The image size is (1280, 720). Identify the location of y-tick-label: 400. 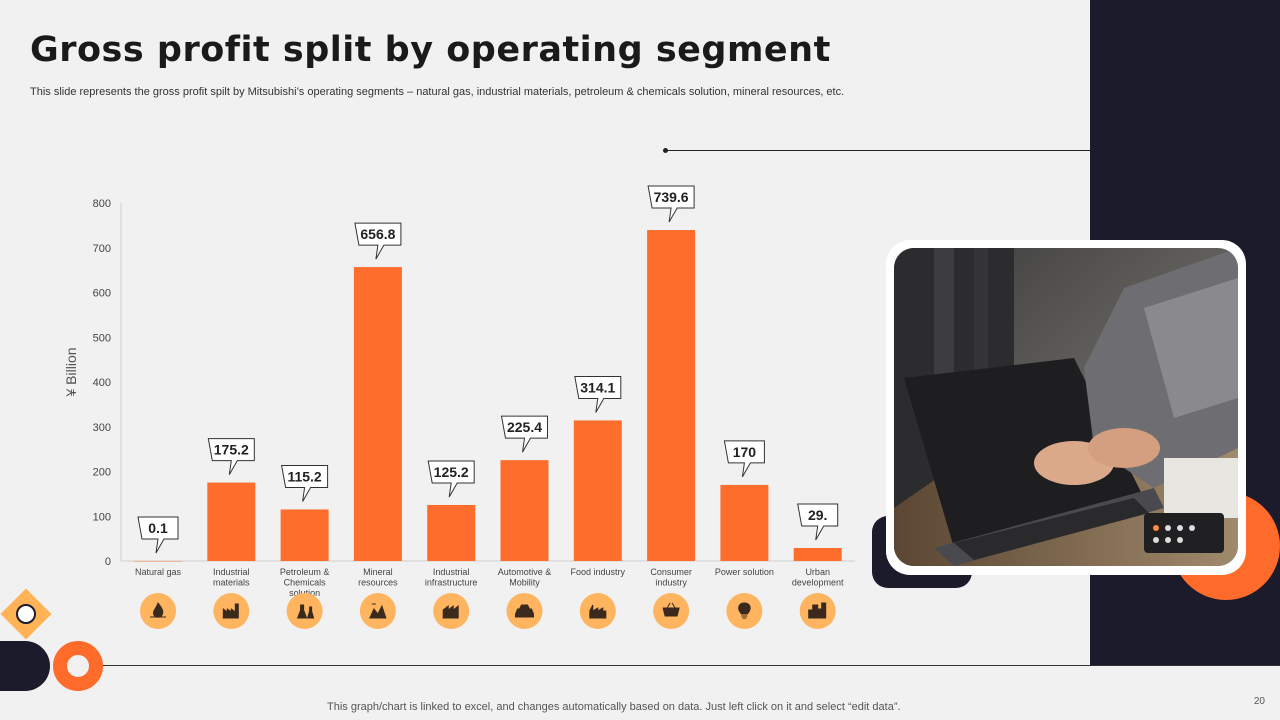
(102, 383).